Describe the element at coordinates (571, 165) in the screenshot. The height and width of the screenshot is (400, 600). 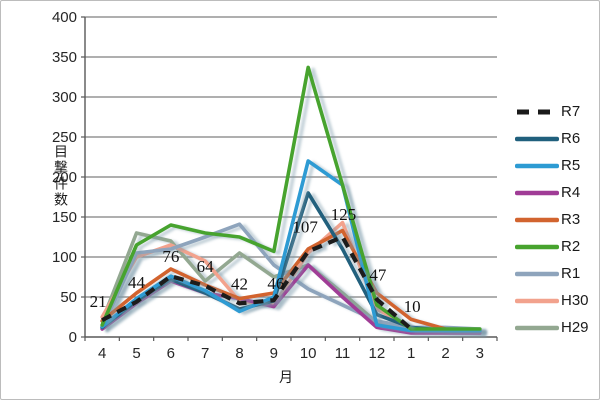
I see `legend-label: R5` at that location.